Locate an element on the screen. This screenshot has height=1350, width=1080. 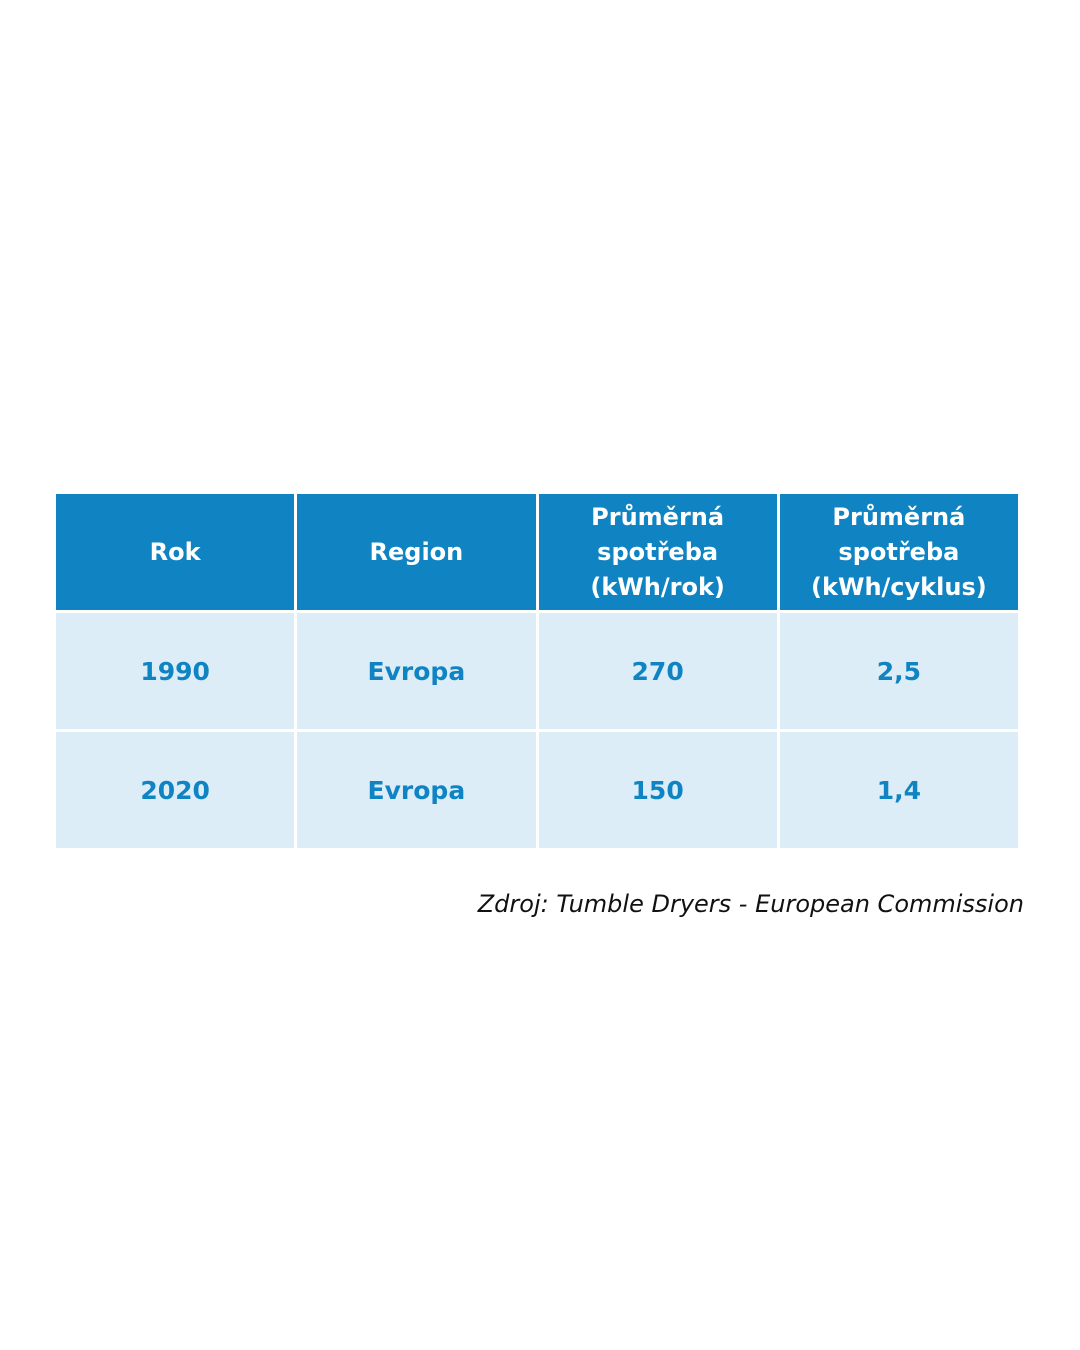
header-avg-consumption-year: Průměrná spotřeba (kWh/rok) is located at coordinates (657, 552).